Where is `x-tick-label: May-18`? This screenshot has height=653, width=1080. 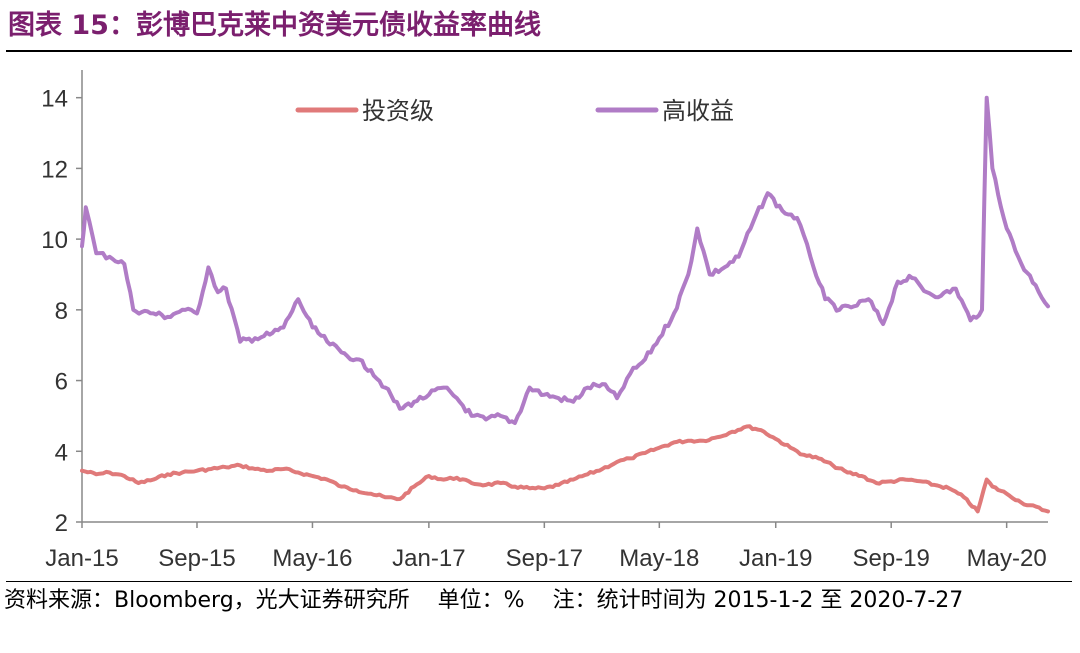
x-tick-label: May-18 is located at coordinates (659, 558).